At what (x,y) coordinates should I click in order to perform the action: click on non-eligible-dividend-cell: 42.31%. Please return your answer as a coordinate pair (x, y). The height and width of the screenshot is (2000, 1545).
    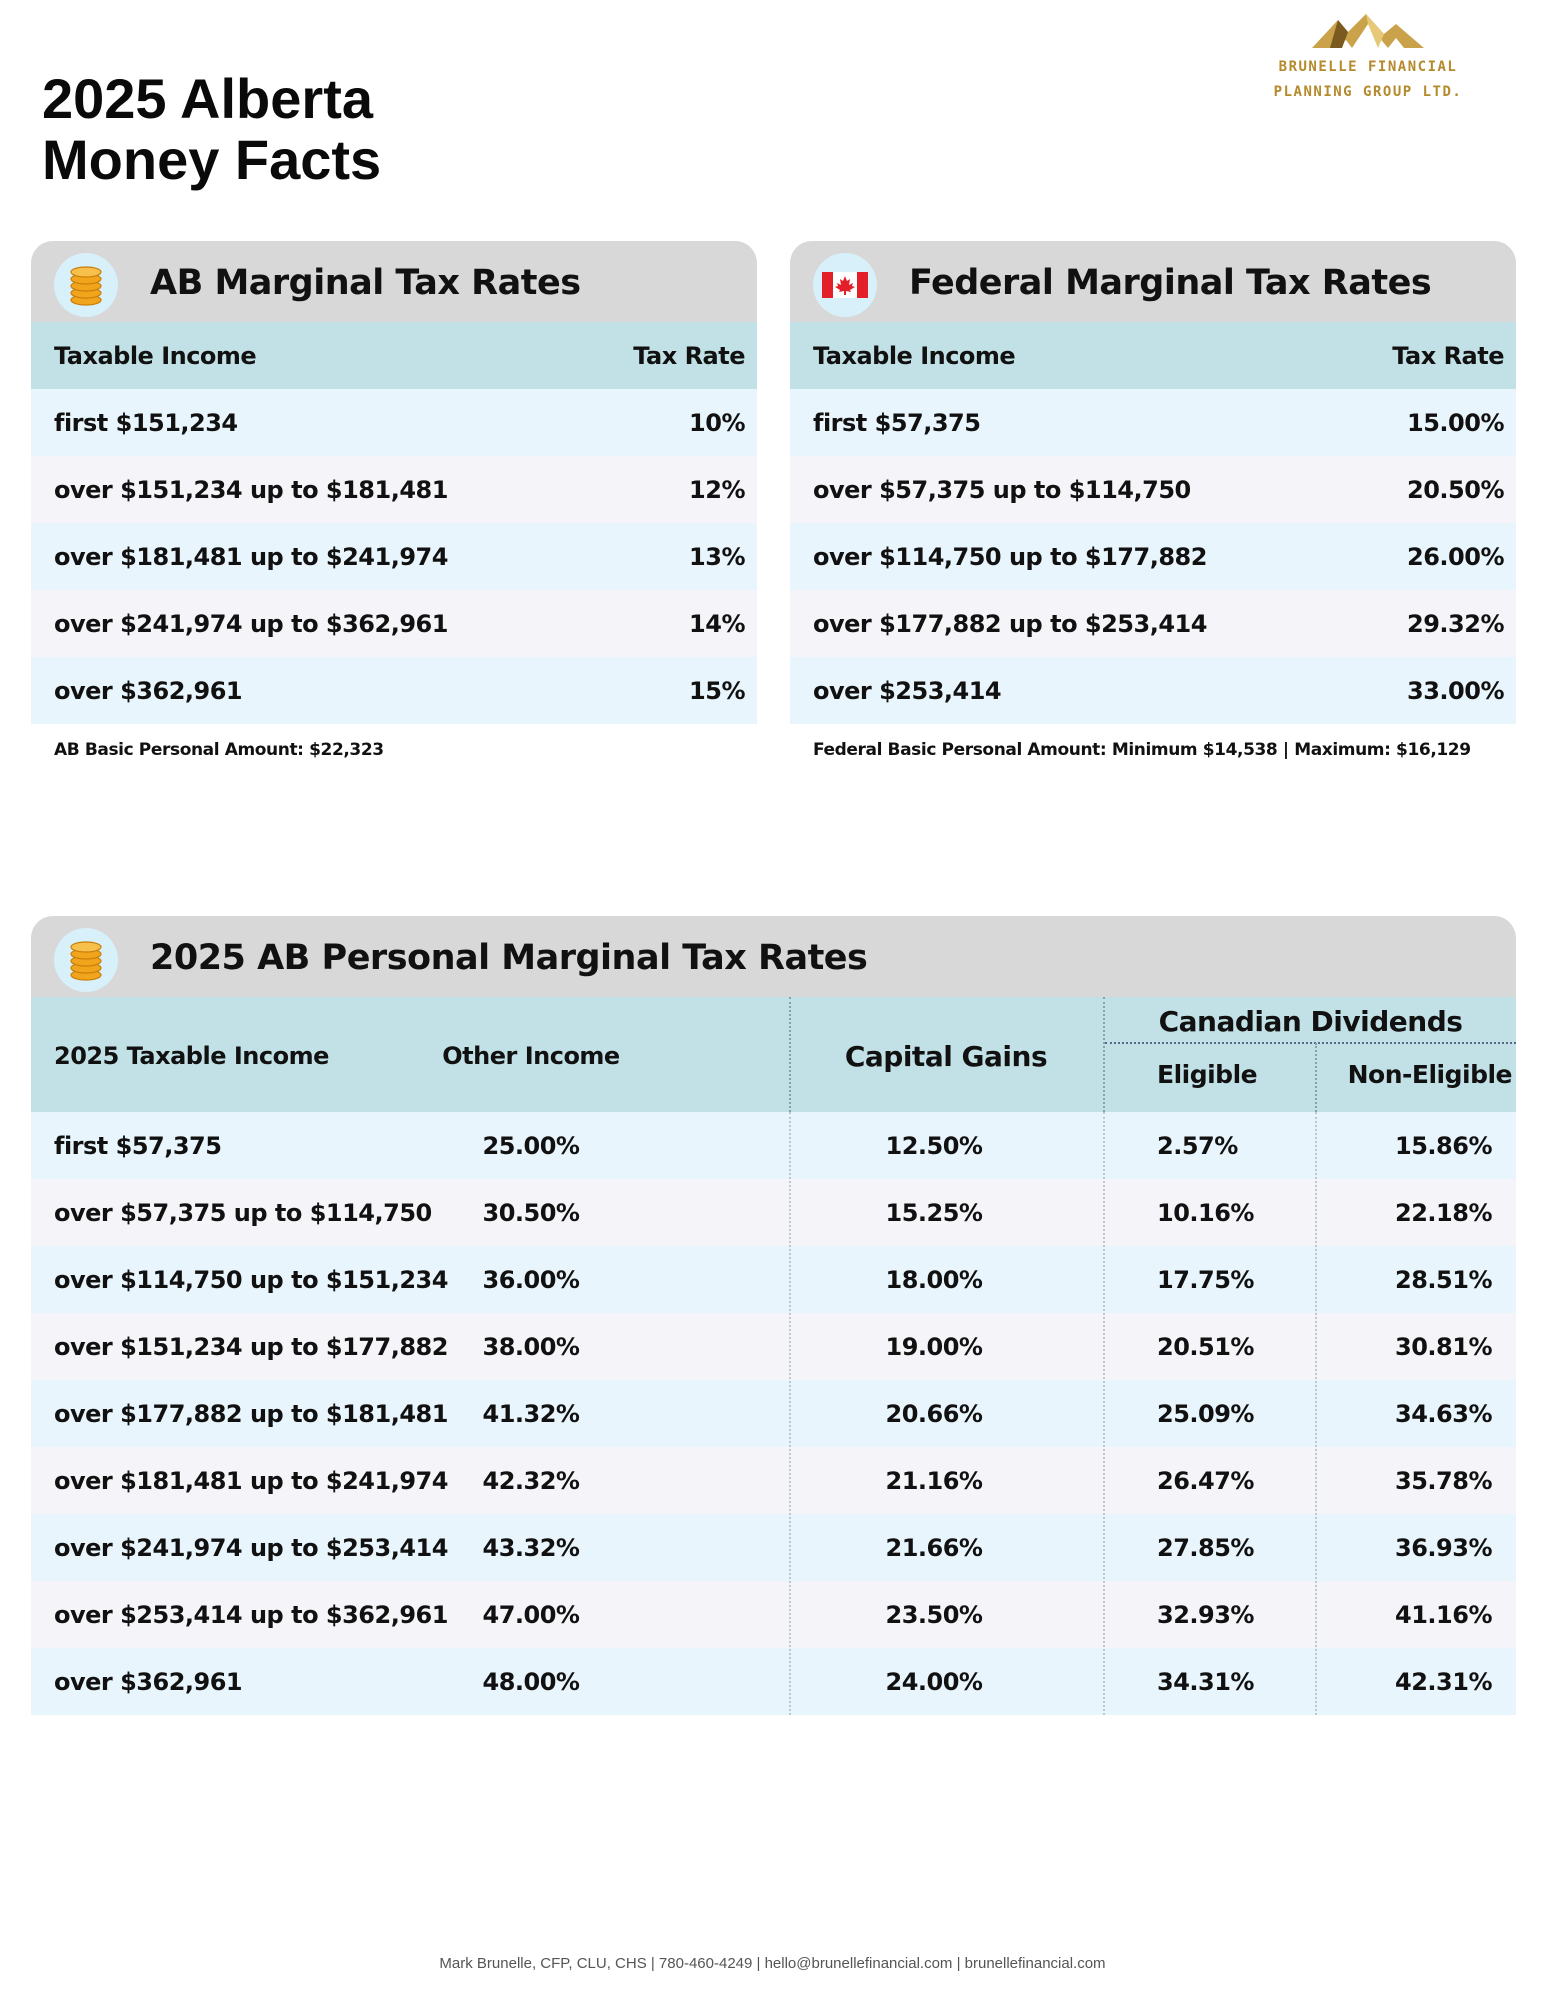
    Looking at the image, I should click on (1443, 1682).